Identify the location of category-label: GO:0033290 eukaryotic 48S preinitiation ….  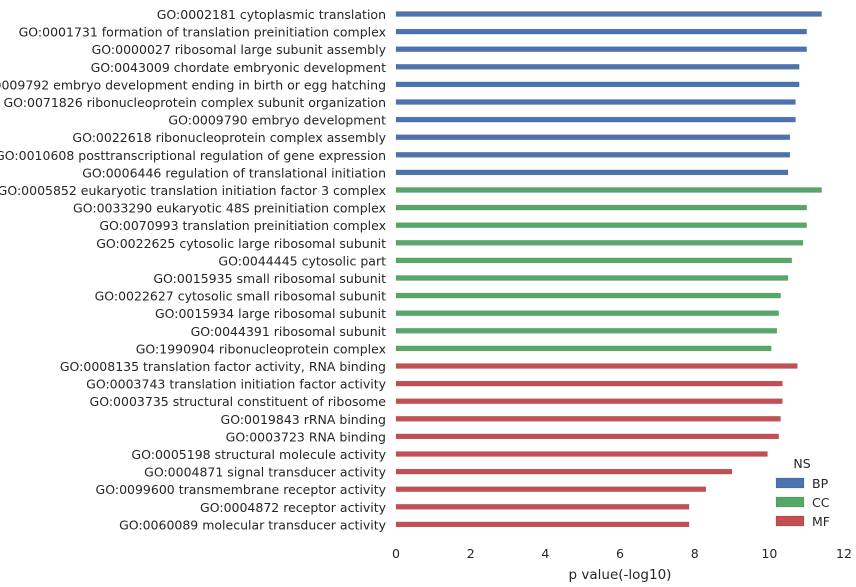
(229, 208).